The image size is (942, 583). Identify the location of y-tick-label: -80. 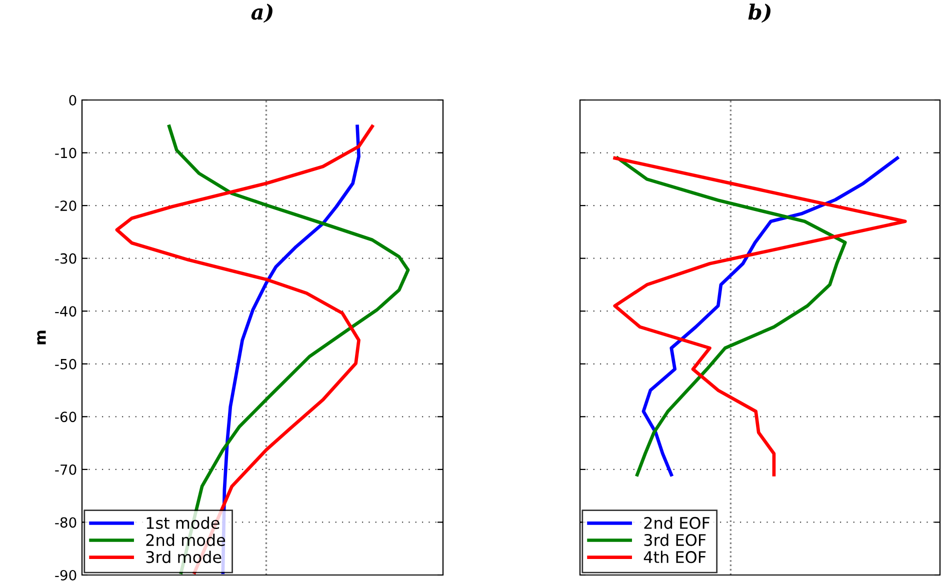
(65, 522).